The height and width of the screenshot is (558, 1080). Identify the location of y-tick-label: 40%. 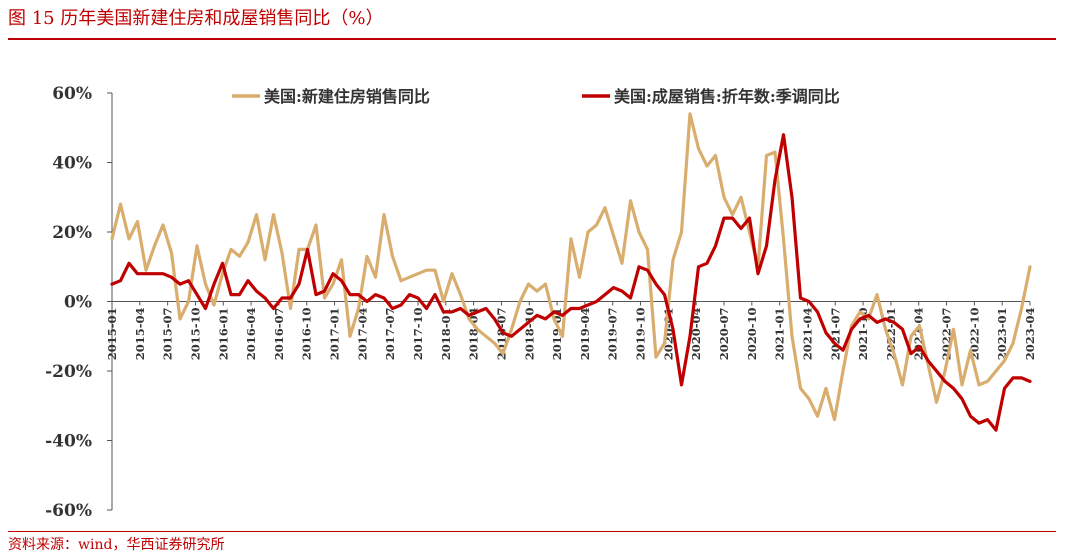
(72, 164).